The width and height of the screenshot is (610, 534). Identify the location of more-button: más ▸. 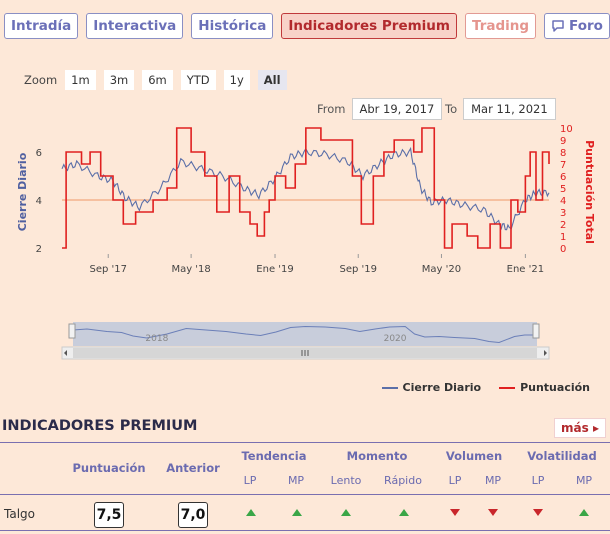
(580, 428).